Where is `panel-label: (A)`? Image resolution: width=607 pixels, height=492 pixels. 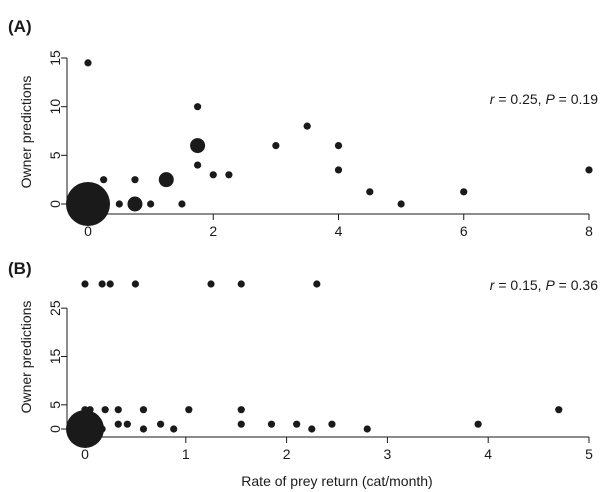
panel-label: (A) is located at coordinates (20, 26).